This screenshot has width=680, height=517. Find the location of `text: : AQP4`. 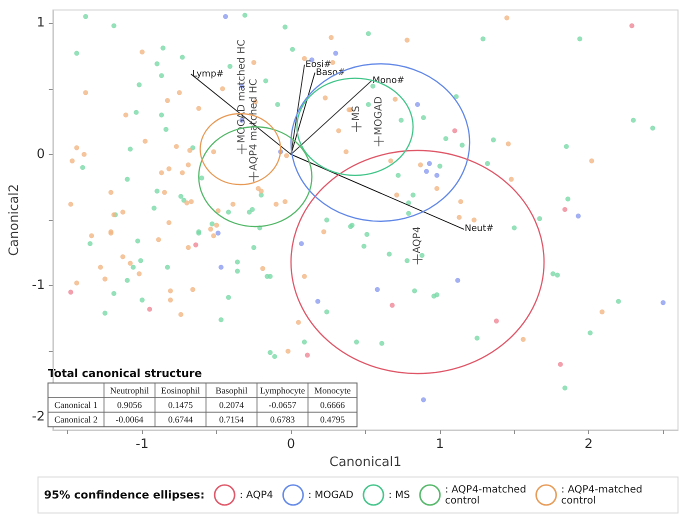

text: : AQP4 is located at coordinates (257, 495).